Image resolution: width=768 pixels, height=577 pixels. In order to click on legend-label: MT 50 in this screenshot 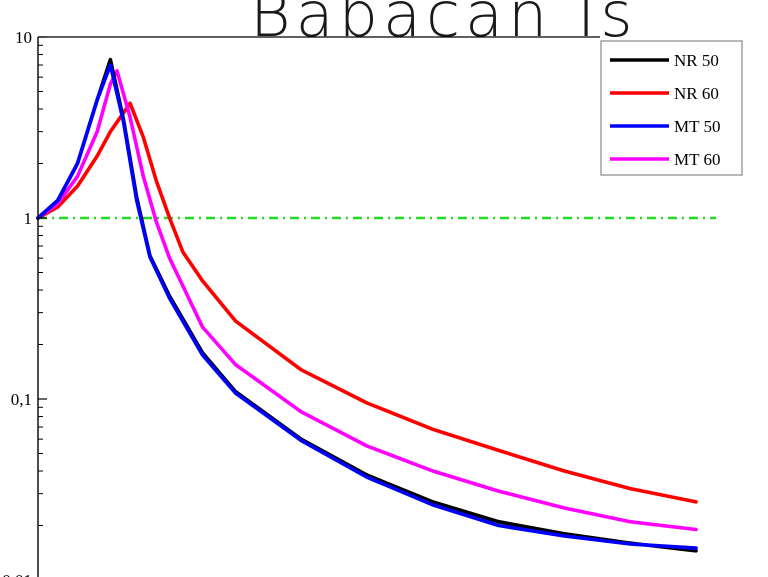, I will do `click(697, 126)`.